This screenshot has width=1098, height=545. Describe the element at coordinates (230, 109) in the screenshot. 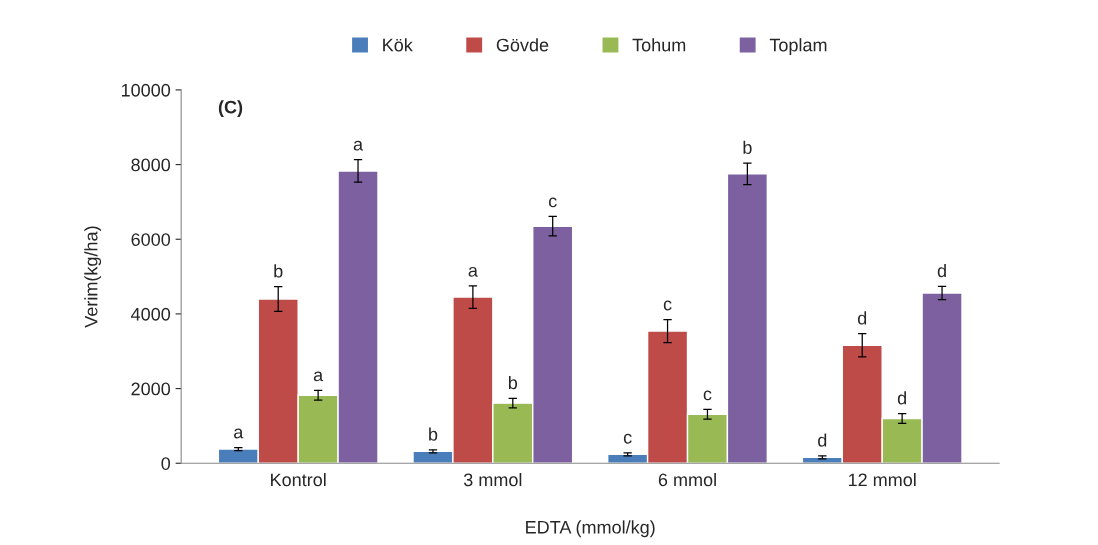

I see `annotation: (C)` at that location.